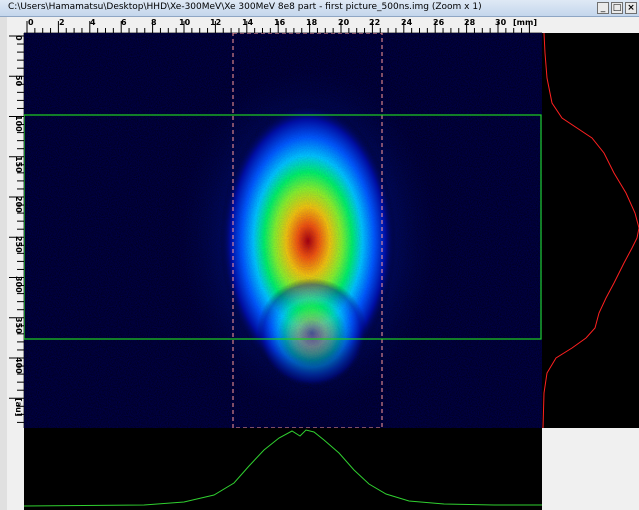 The height and width of the screenshot is (510, 639). I want to click on vertical-profile-plot, so click(590, 230).